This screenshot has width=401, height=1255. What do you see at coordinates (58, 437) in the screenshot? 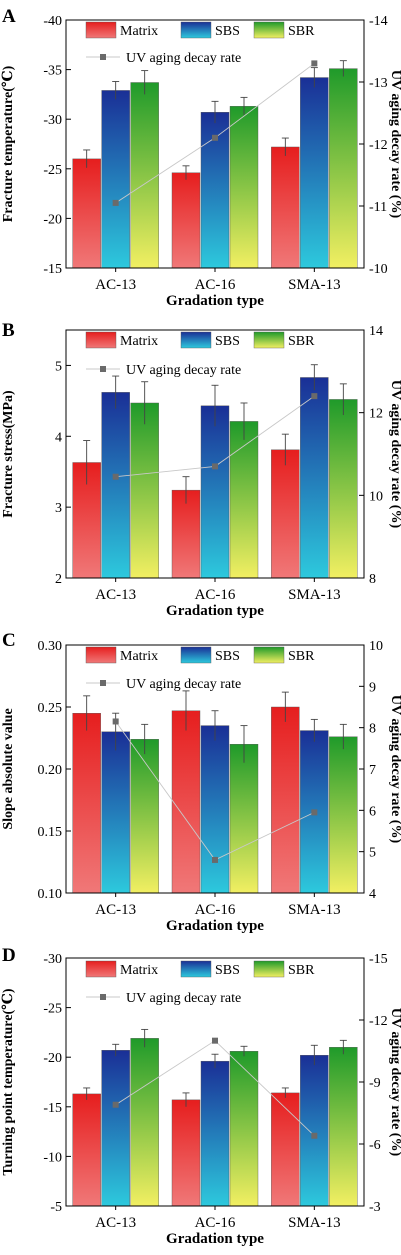
I see `y-tick-label: 4` at bounding box center [58, 437].